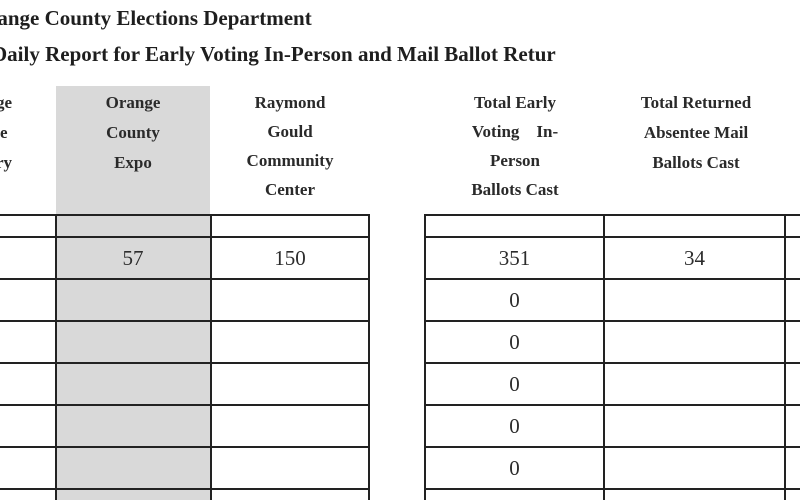  What do you see at coordinates (515, 189) in the screenshot?
I see `header-total-early-line: Ballots Cast` at bounding box center [515, 189].